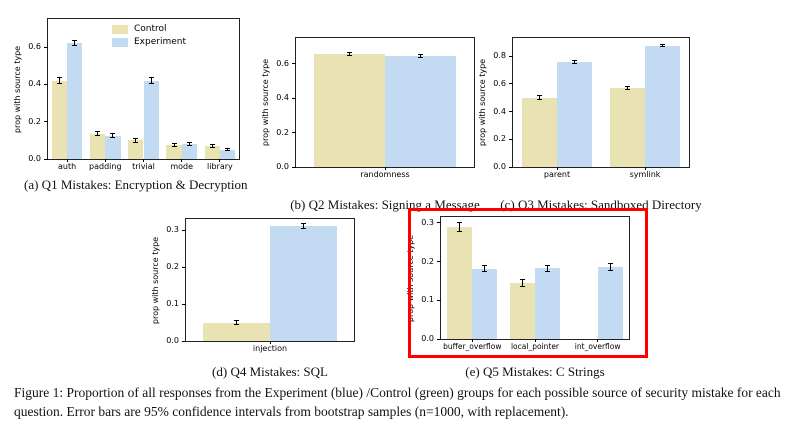 This screenshot has height=443, width=792. Describe the element at coordinates (59, 119) in the screenshot. I see `bar-control-auth` at that location.